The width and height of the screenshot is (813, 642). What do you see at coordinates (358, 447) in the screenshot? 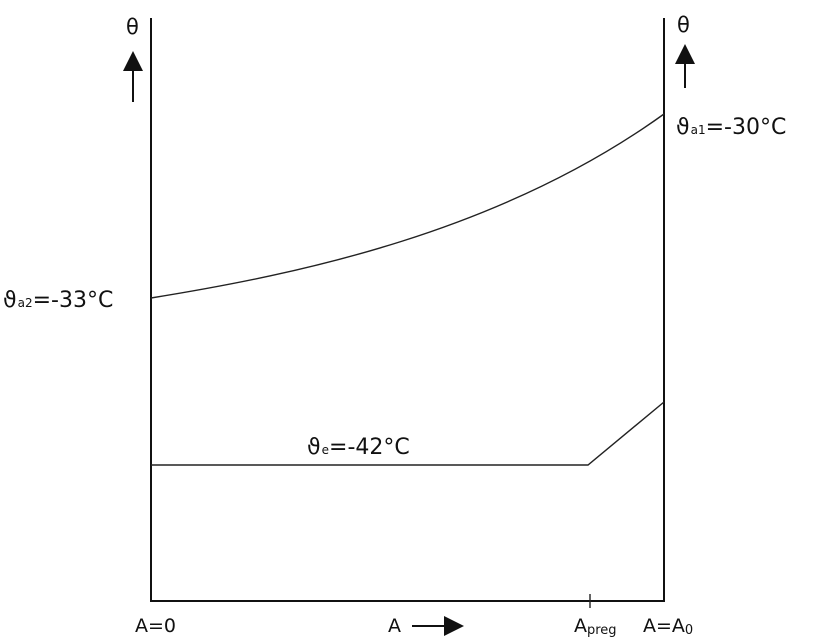
I see `lower-curve-label: ϑe=-42°C` at bounding box center [358, 447].